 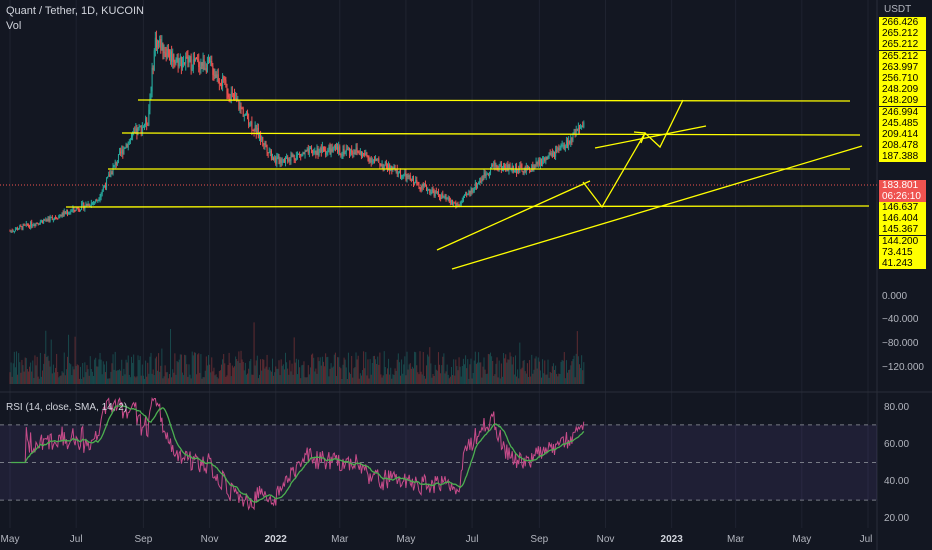 What do you see at coordinates (14, 26) in the screenshot?
I see `volume-label: Vol` at bounding box center [14, 26].